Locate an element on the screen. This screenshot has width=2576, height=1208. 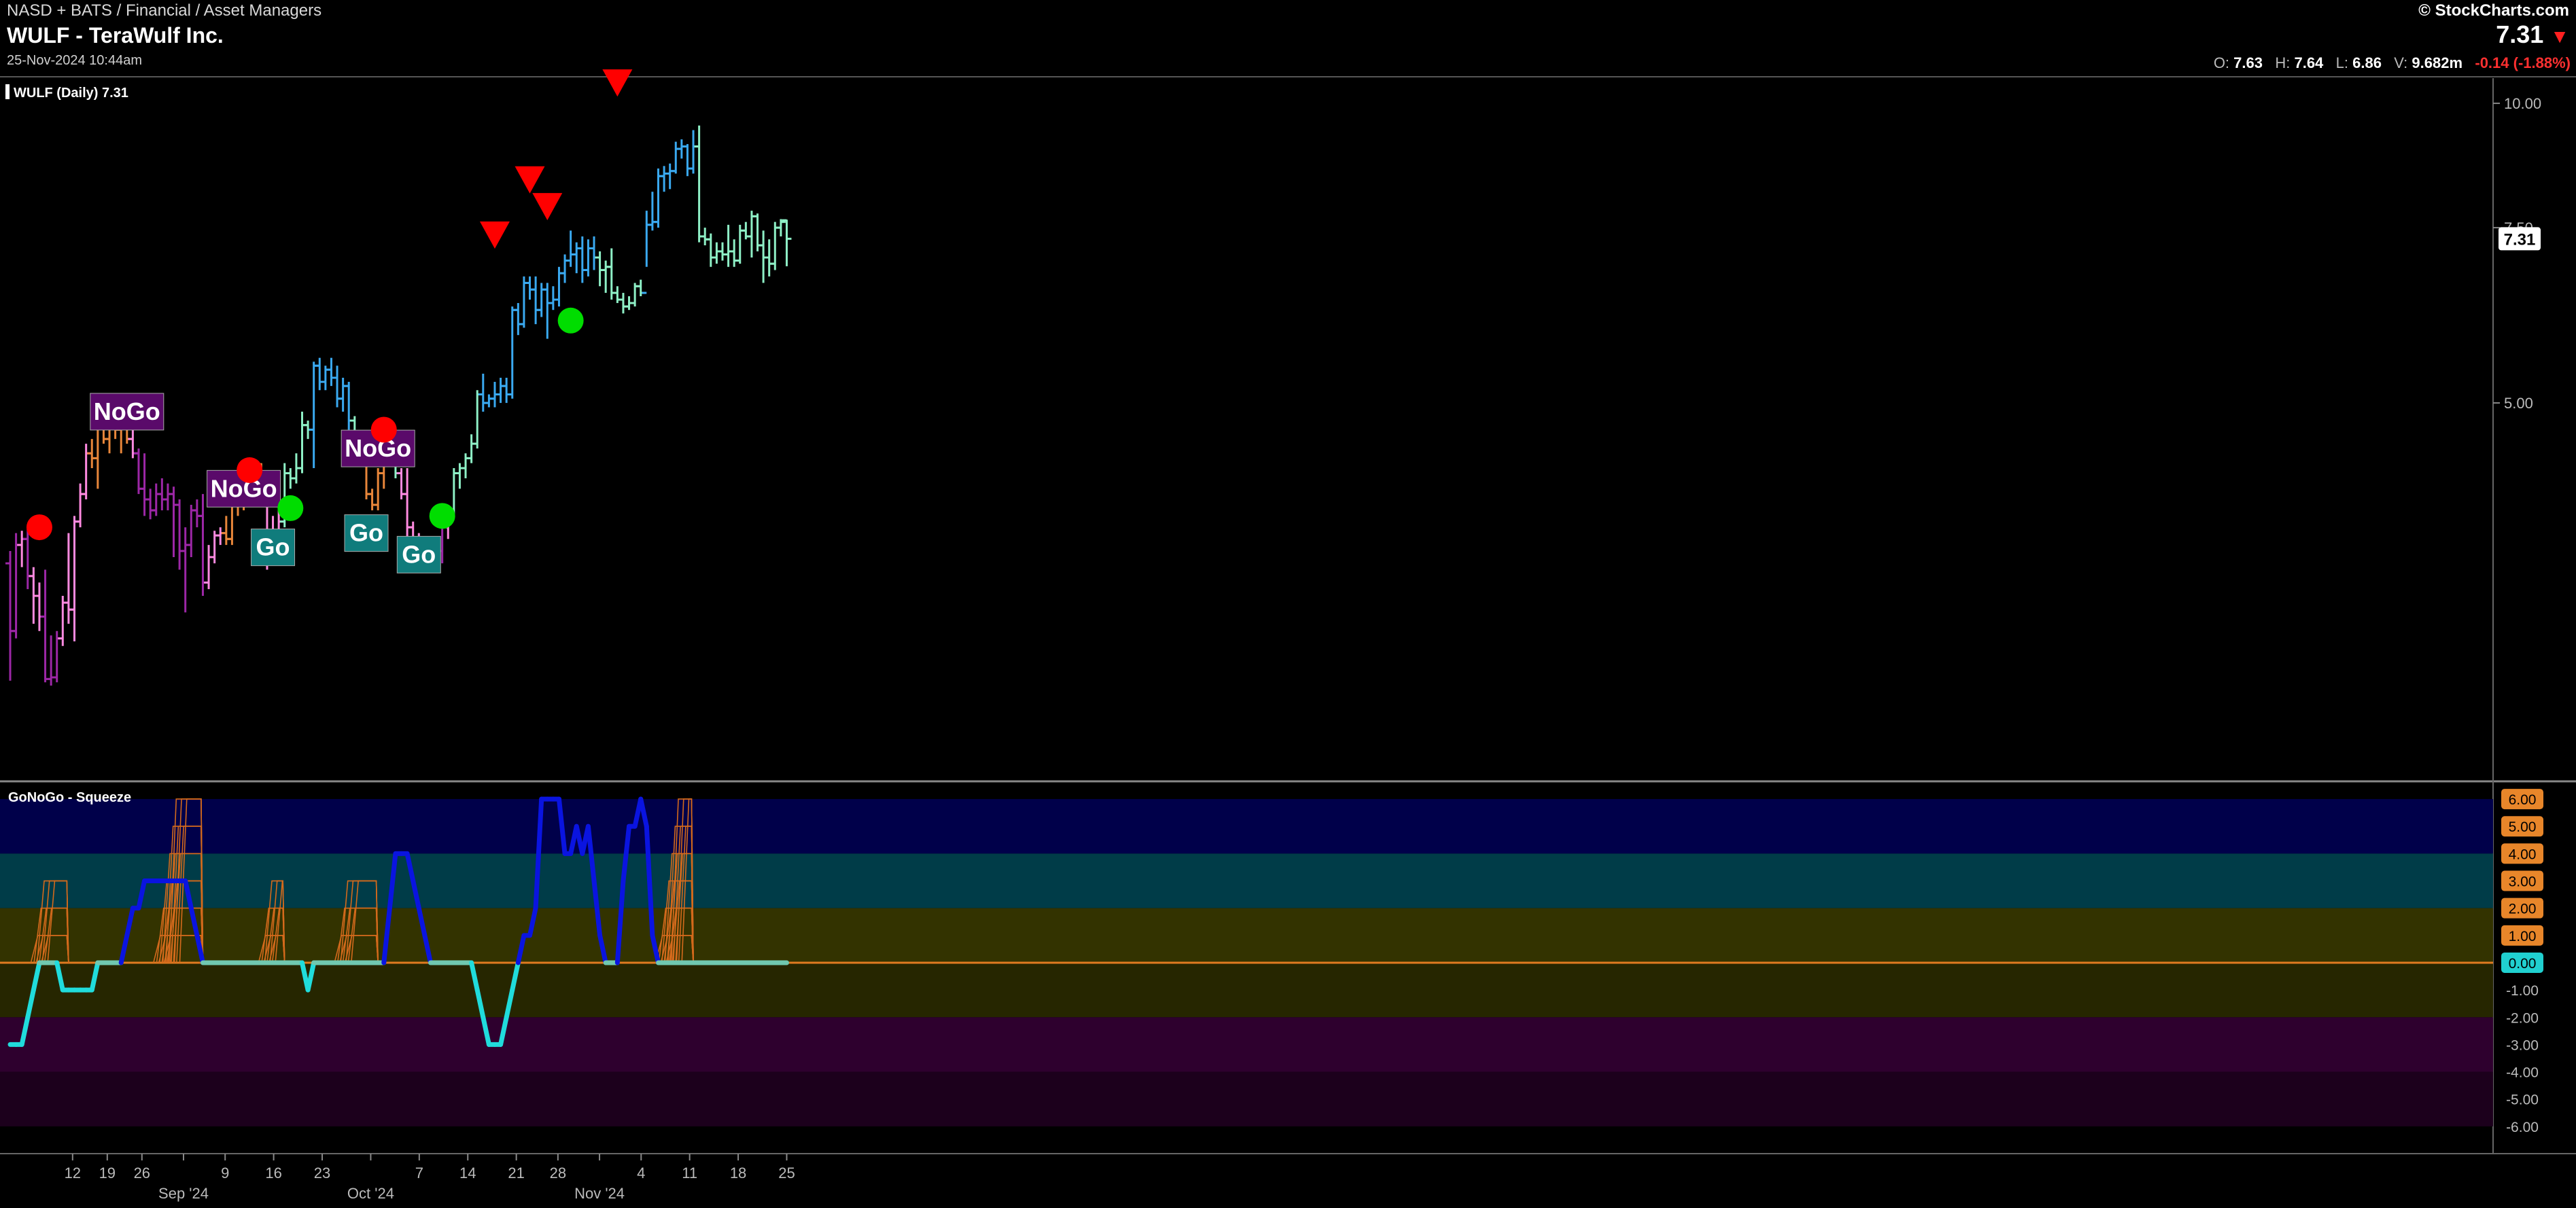
oscillator-ytick-label: 1.00 is located at coordinates (2523, 936).